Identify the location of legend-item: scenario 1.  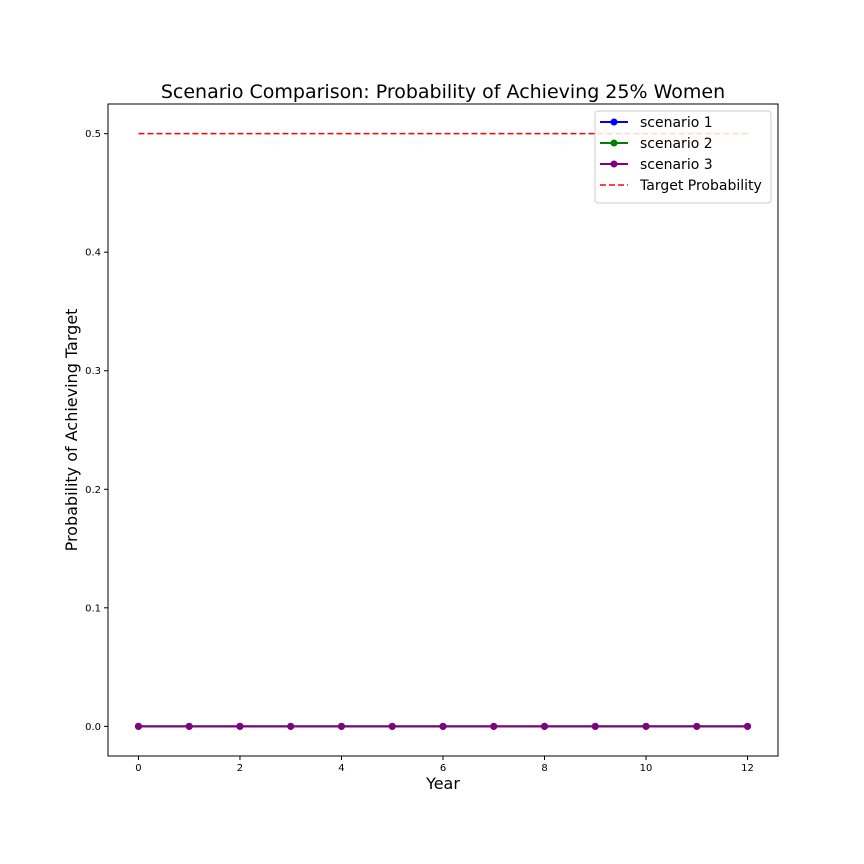
(656, 123).